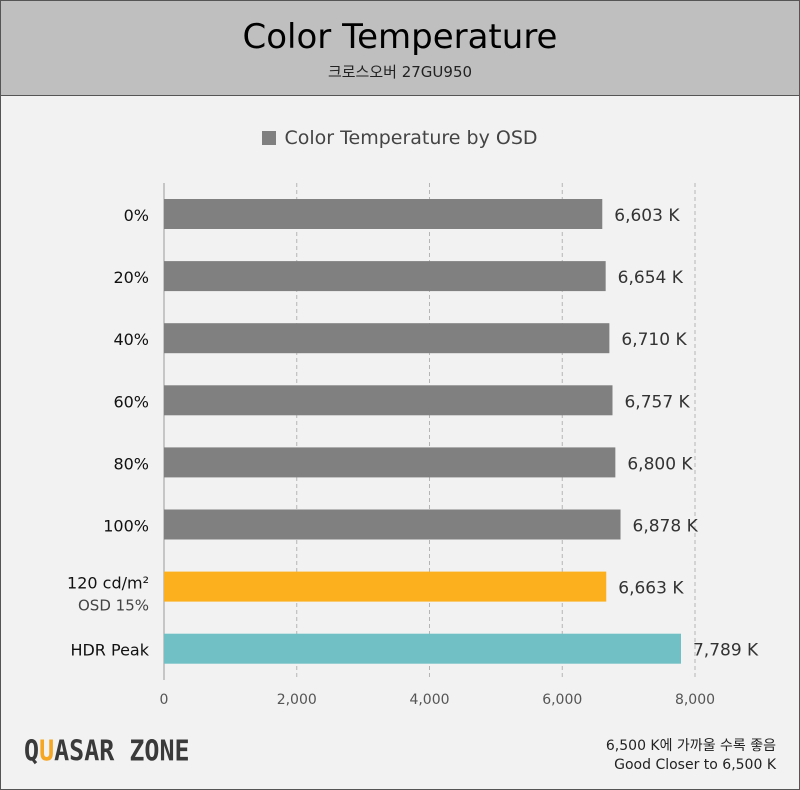 This screenshot has height=790, width=800. Describe the element at coordinates (107, 750) in the screenshot. I see `quasarzone-logo: QUASAR ZONE` at that location.